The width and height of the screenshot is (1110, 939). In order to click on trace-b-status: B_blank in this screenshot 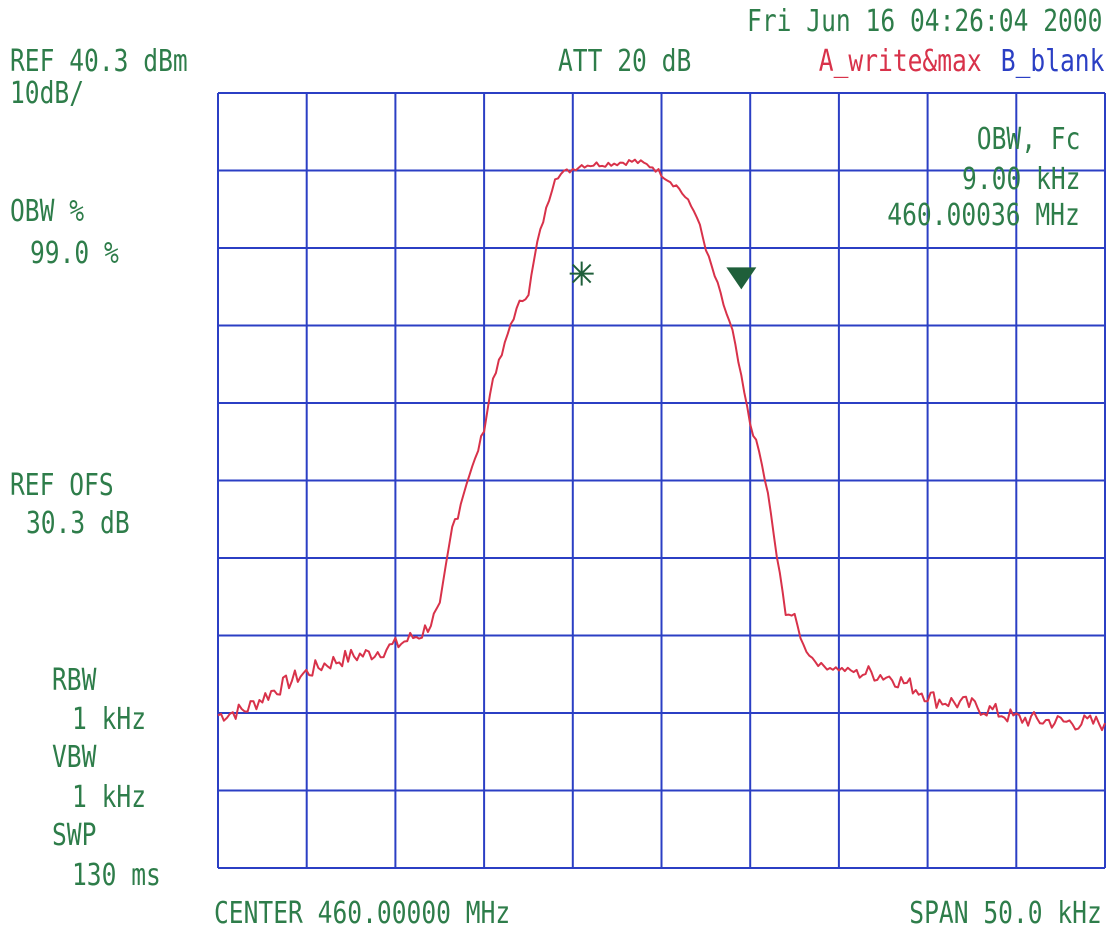, I will do `click(1052, 61)`.